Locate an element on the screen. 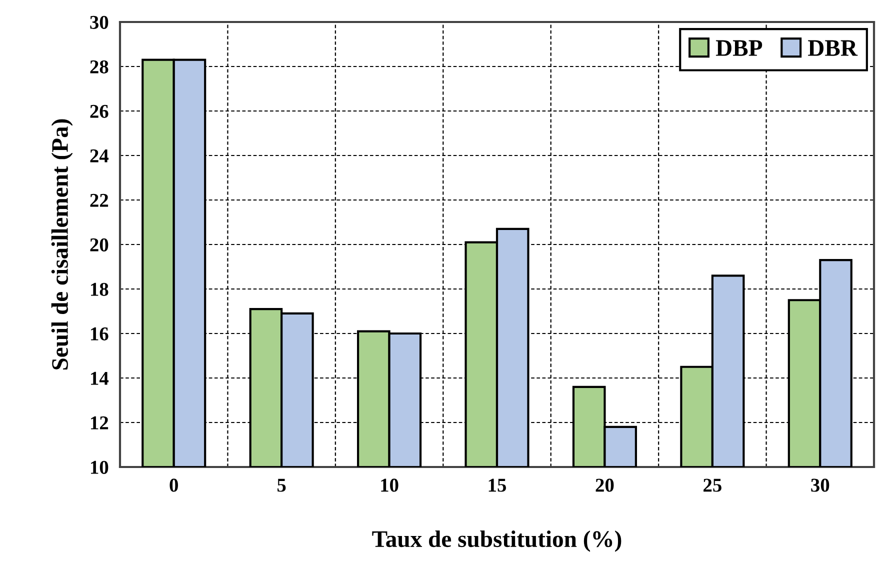 The width and height of the screenshot is (876, 567). y-tick-label: 26 is located at coordinates (99, 111).